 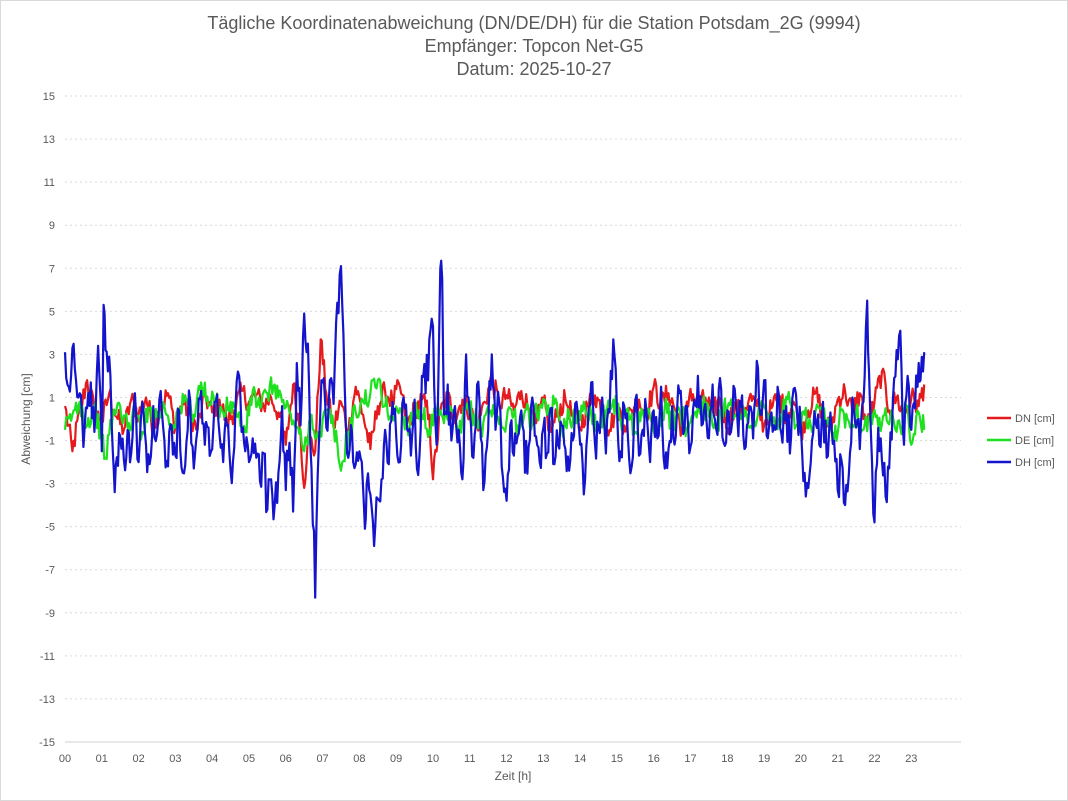 What do you see at coordinates (50, 442) in the screenshot?
I see `y-tick-label: -1` at bounding box center [50, 442].